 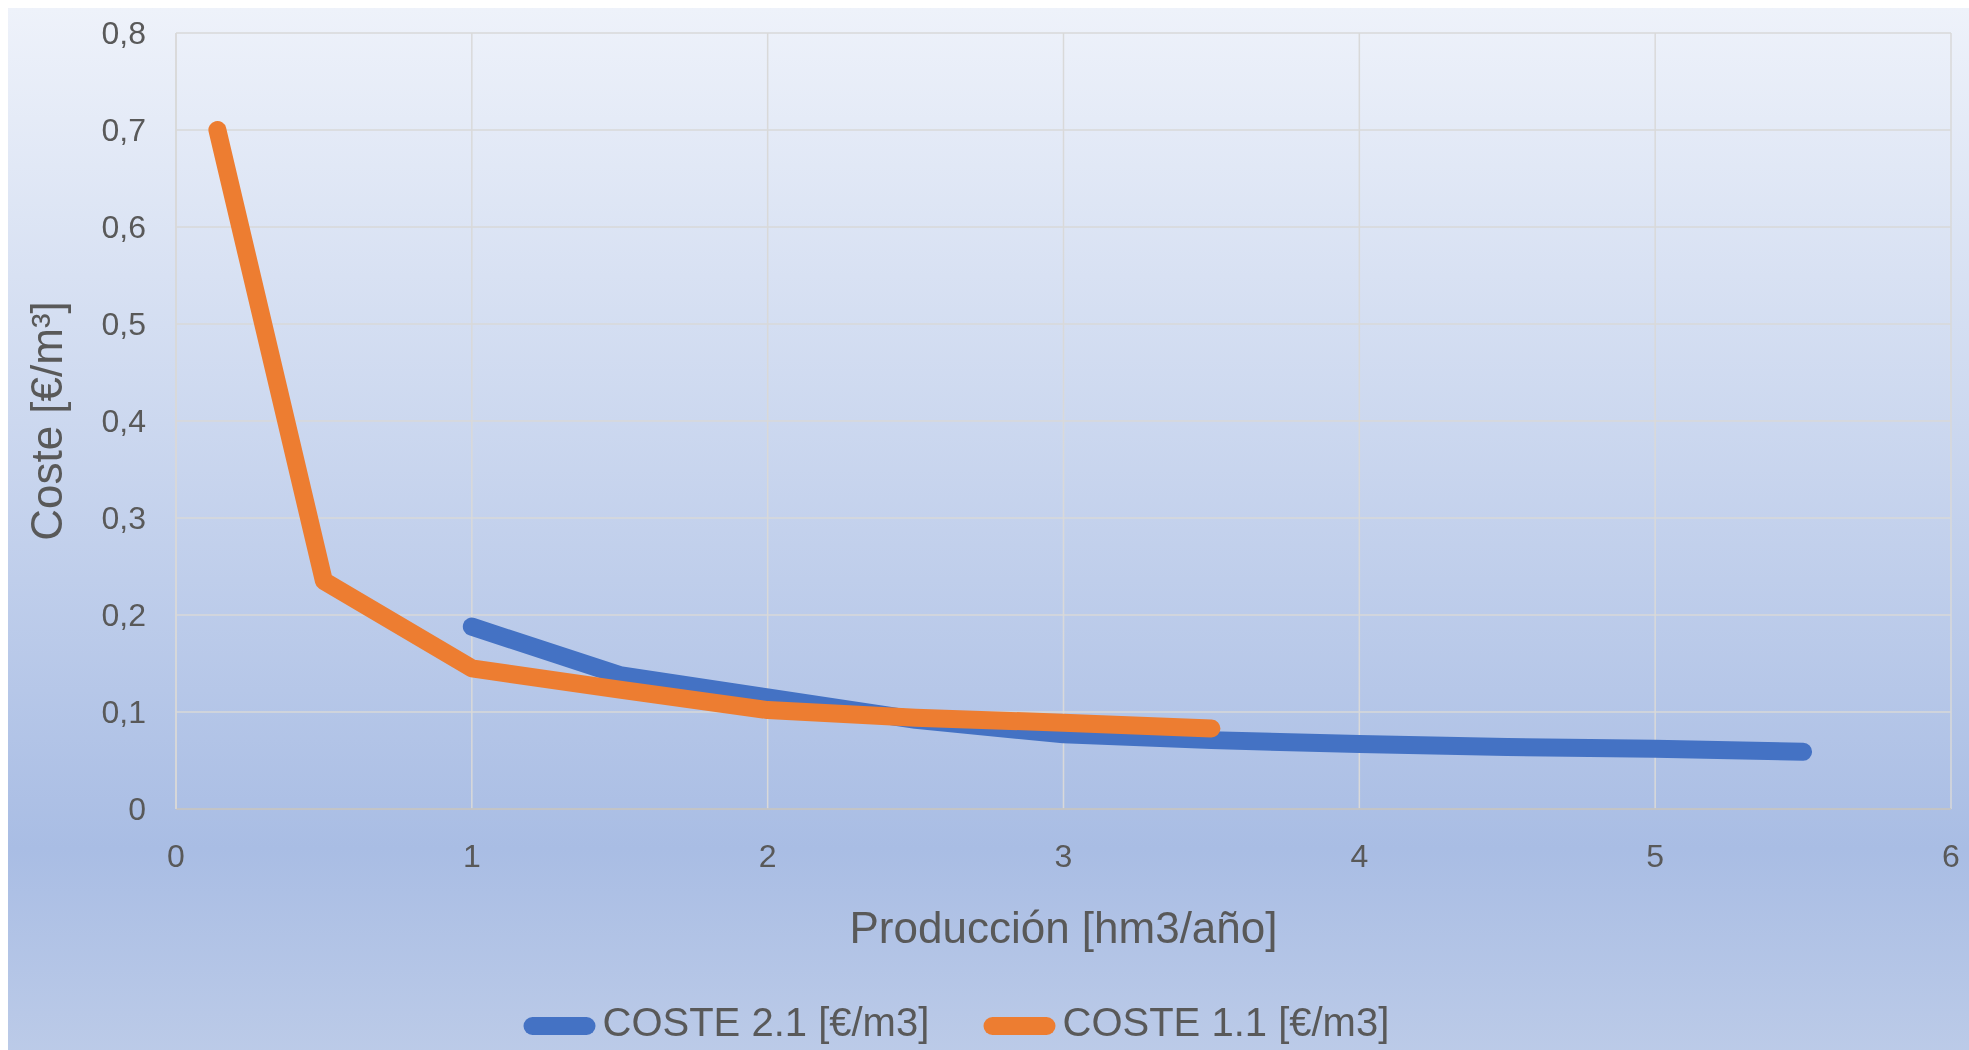 What do you see at coordinates (137, 809) in the screenshot?
I see `y-tick-label: 0` at bounding box center [137, 809].